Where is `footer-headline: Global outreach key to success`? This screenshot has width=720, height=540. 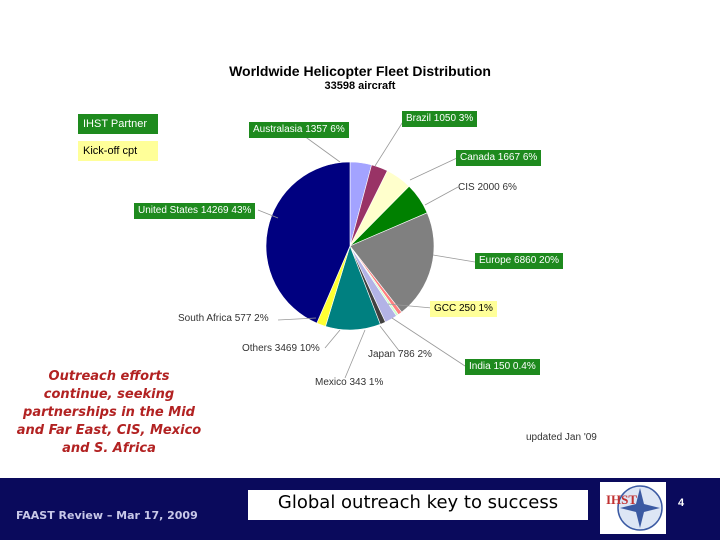
footer-headline: Global outreach key to success is located at coordinates (418, 505).